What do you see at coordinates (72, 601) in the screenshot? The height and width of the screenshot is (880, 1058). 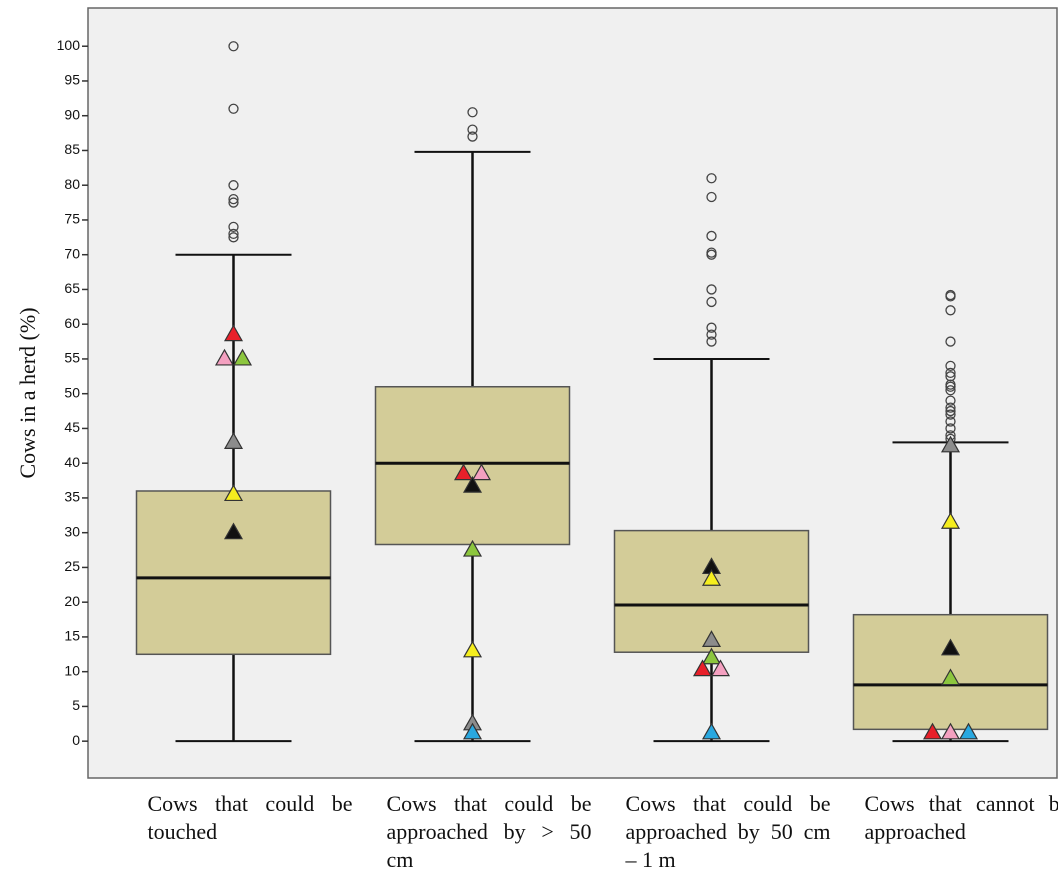 I see `y-tick-label: 20` at bounding box center [72, 601].